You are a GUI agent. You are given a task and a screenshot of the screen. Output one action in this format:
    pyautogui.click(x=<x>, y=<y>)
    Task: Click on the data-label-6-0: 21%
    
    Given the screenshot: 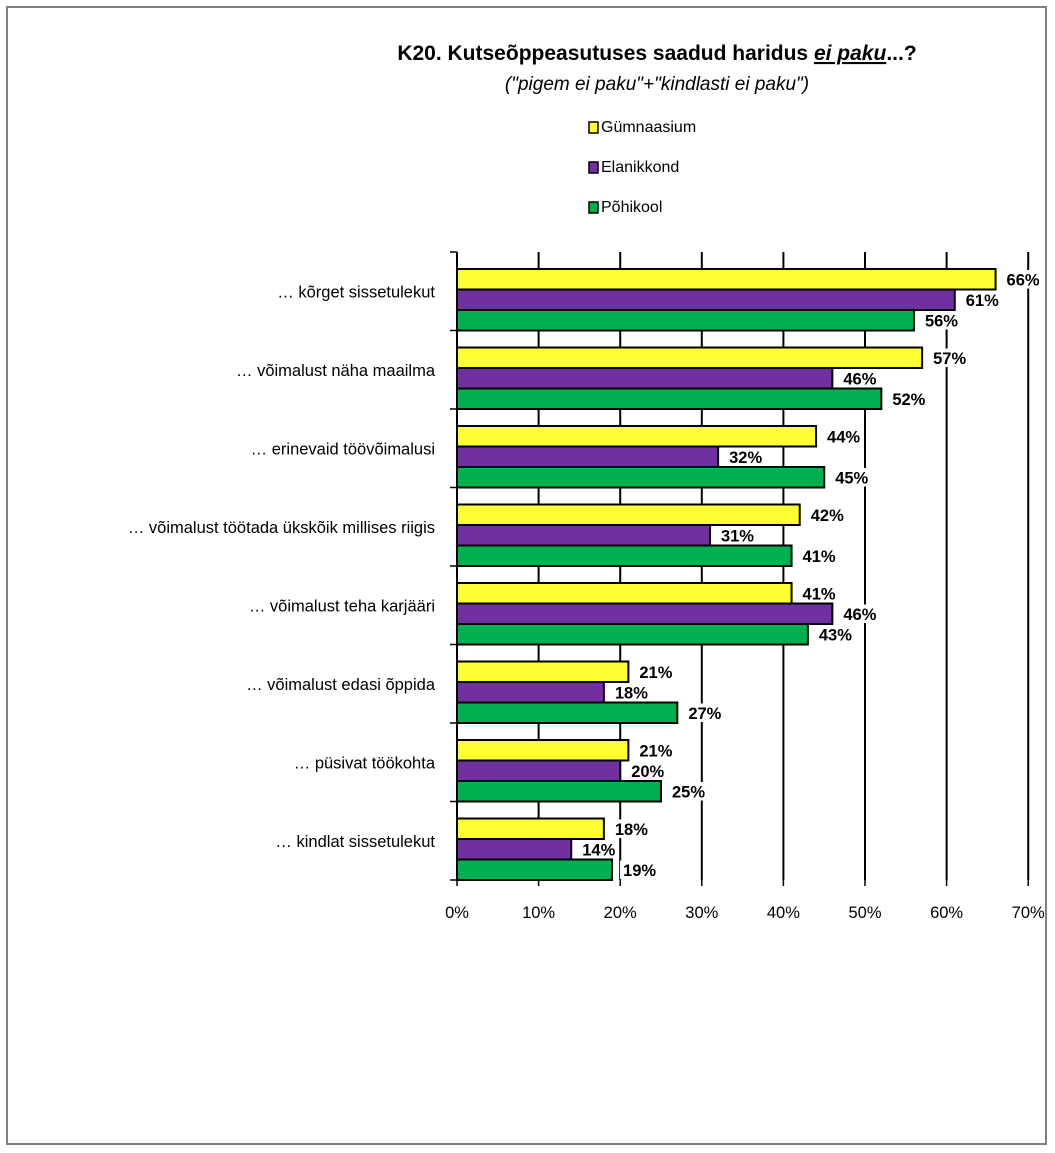 What is the action you would take?
    pyautogui.click(x=655, y=751)
    